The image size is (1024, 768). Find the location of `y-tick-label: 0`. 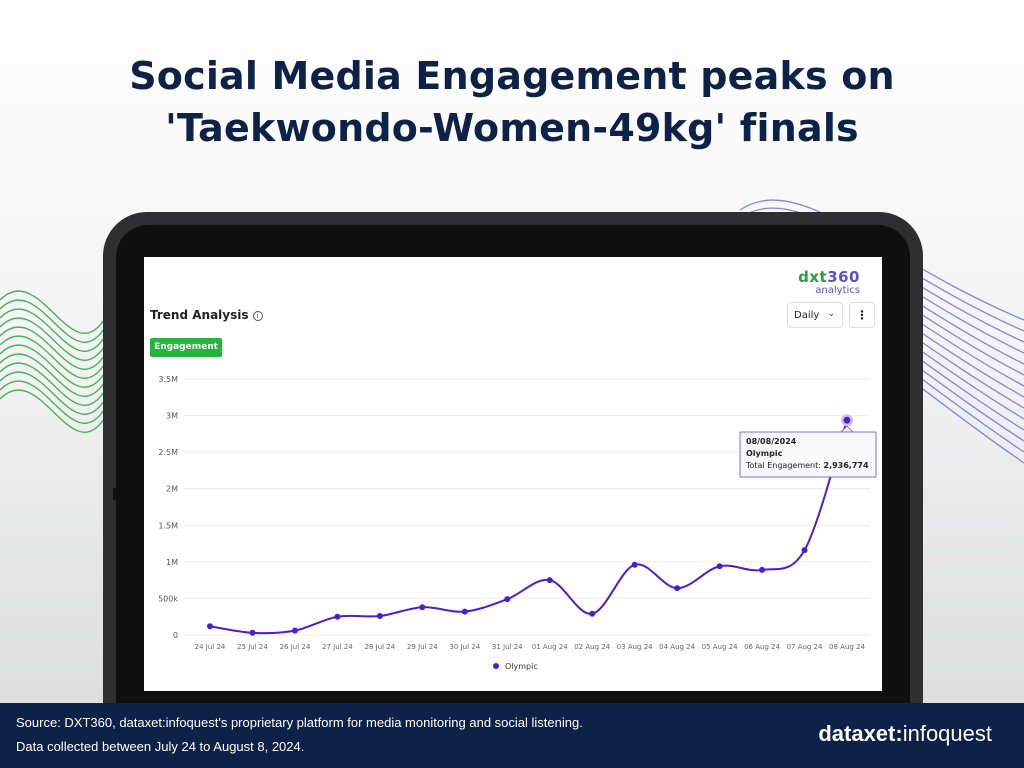

y-tick-label: 0 is located at coordinates (175, 635).